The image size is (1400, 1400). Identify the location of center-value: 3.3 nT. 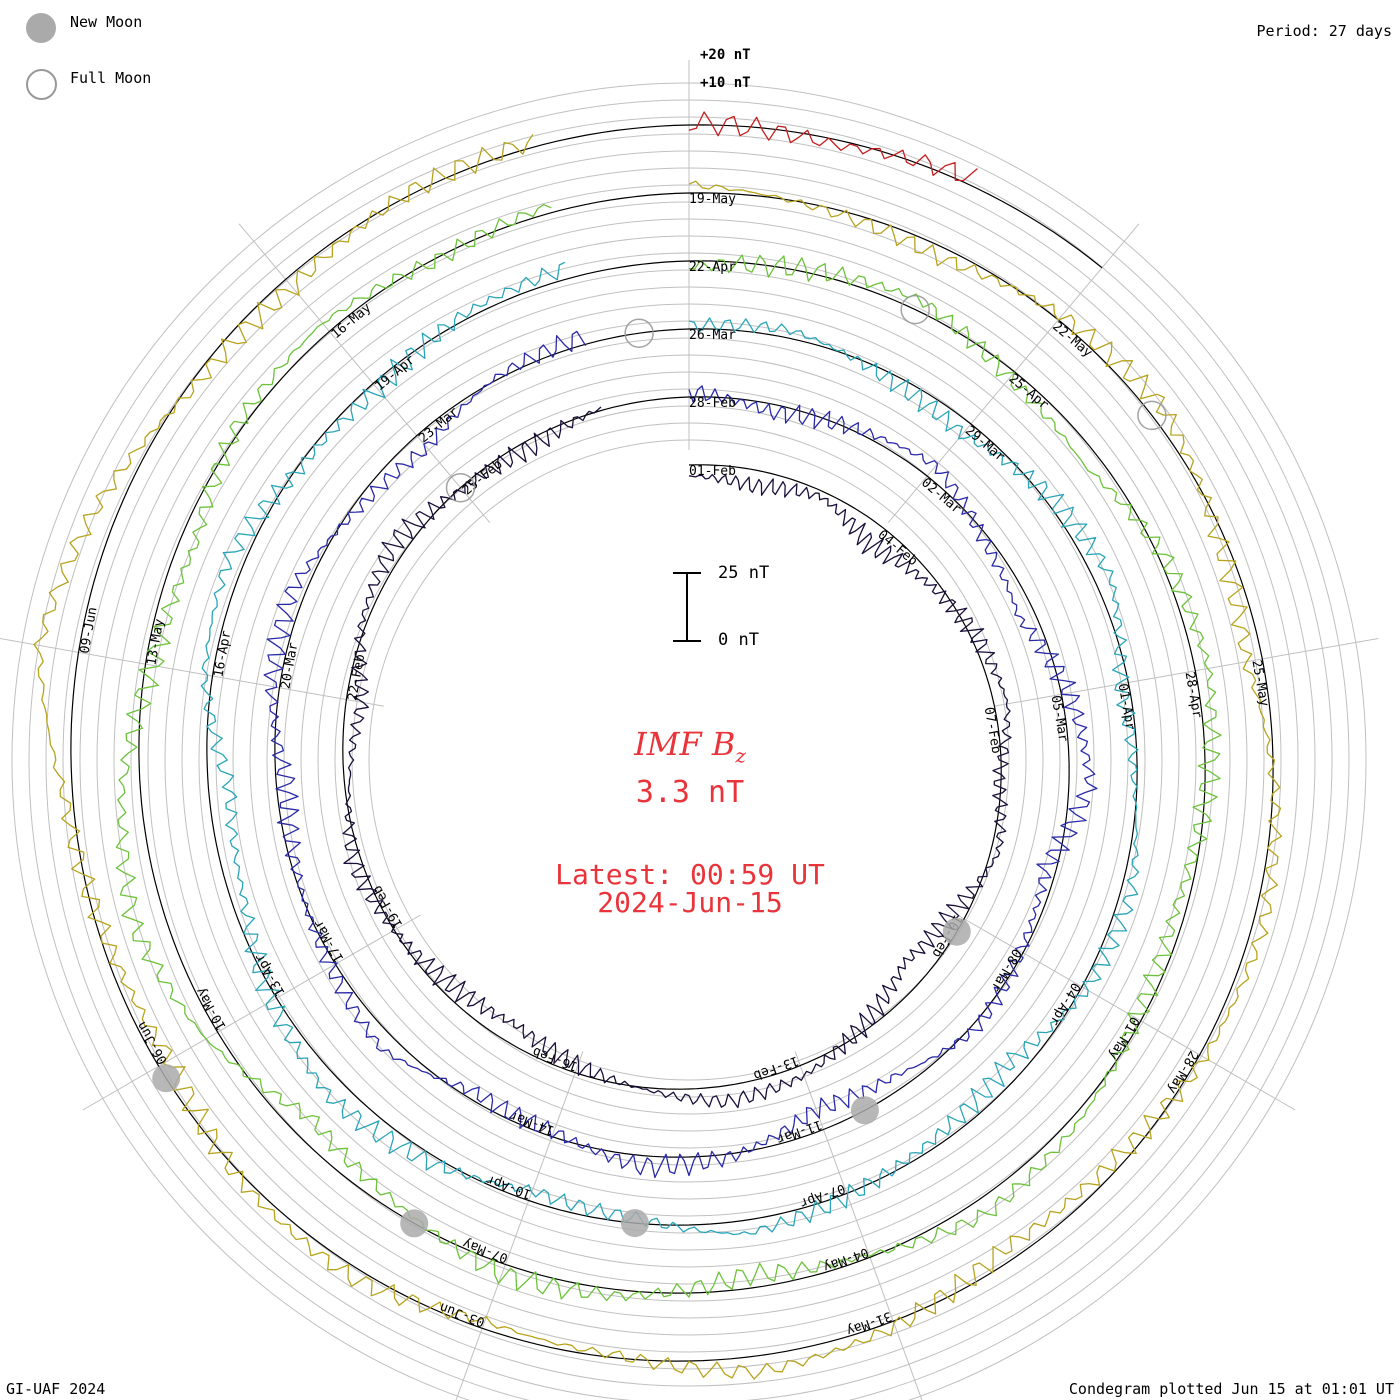
(690, 792).